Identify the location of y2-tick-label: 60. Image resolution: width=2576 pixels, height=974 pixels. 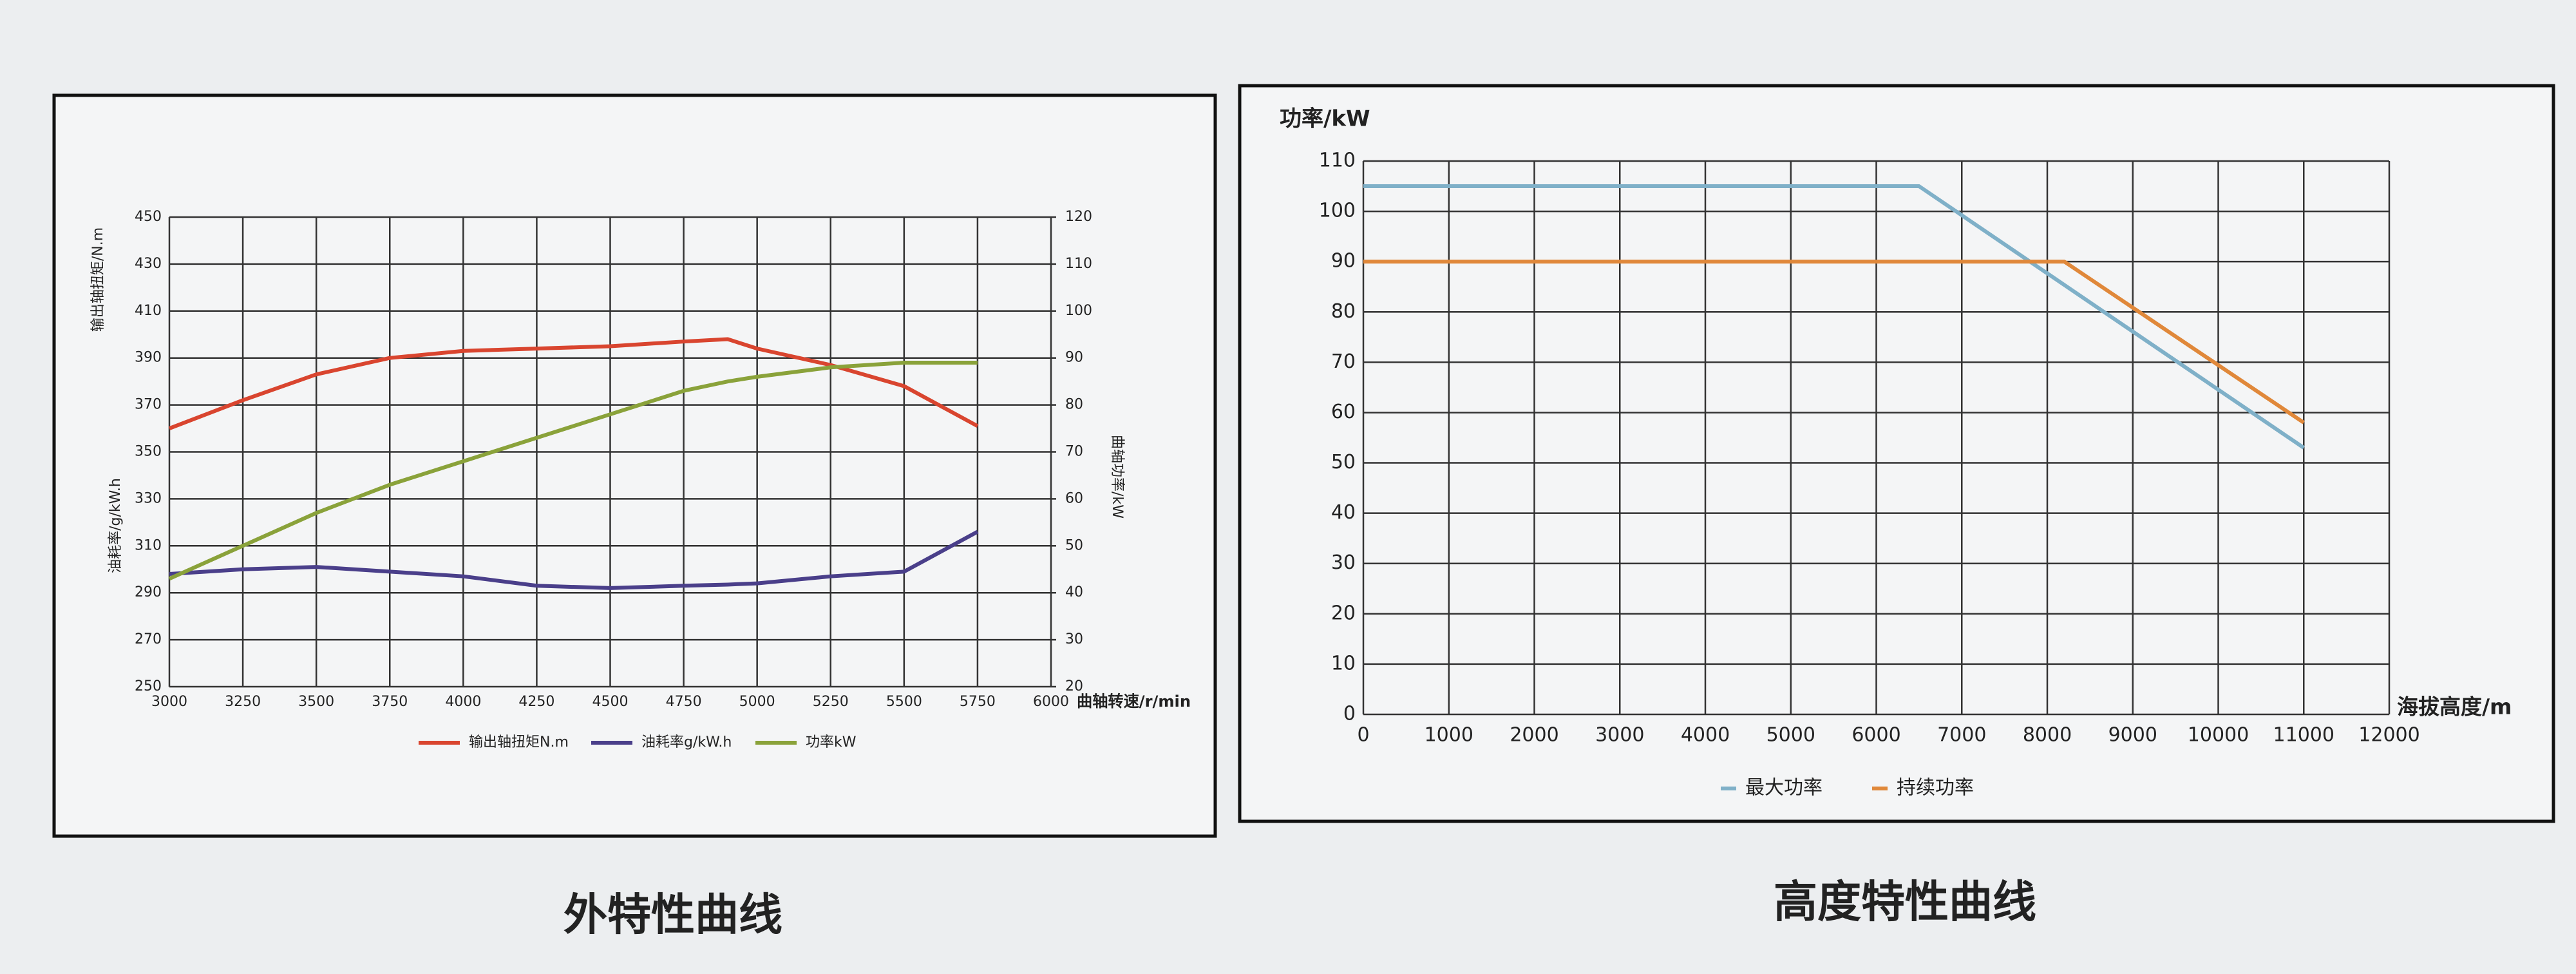
(1074, 498).